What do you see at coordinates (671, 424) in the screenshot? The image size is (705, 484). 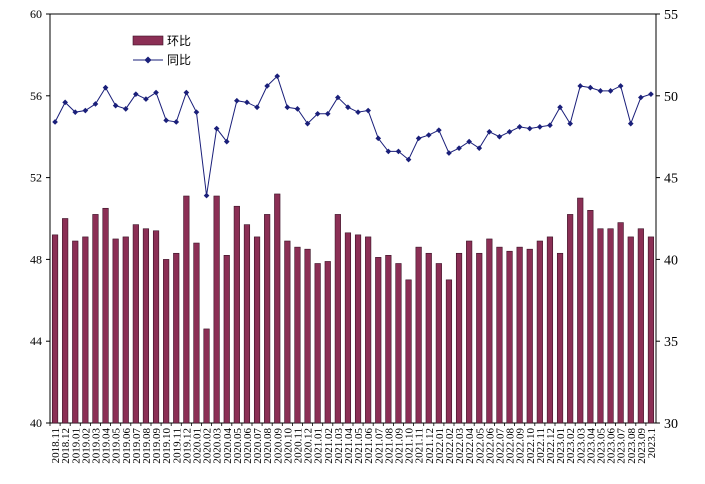 I see `right-tick-label: 30` at bounding box center [671, 424].